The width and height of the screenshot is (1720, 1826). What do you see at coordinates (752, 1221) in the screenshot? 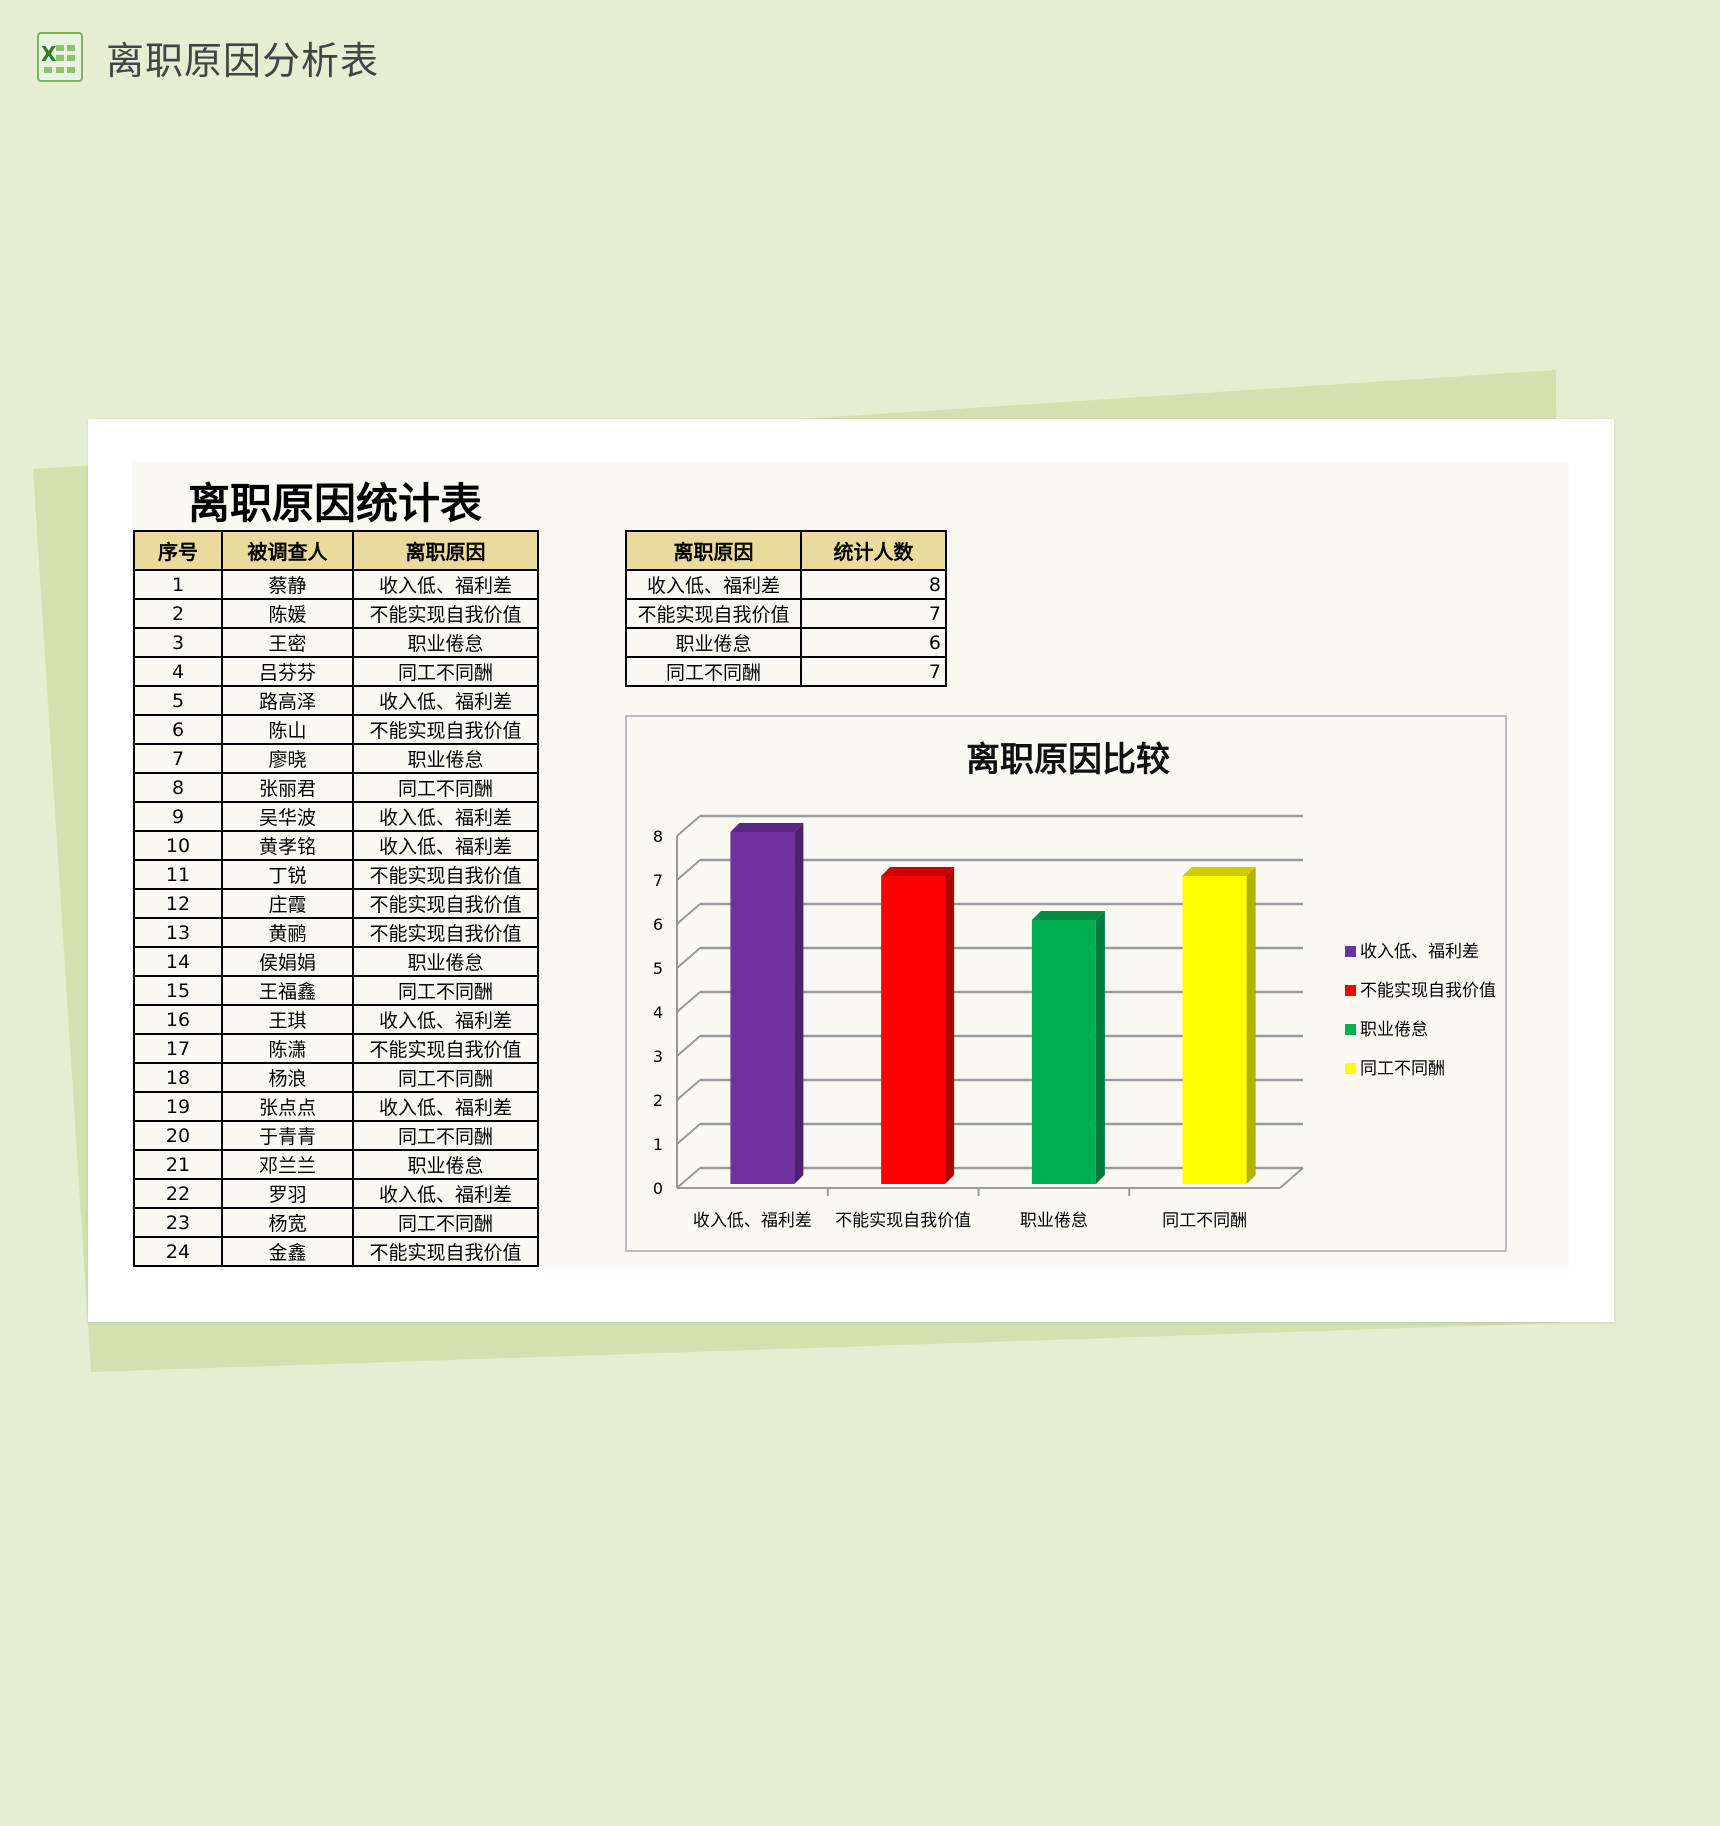
I see `x-tick-label: 收入低、福利差` at bounding box center [752, 1221].